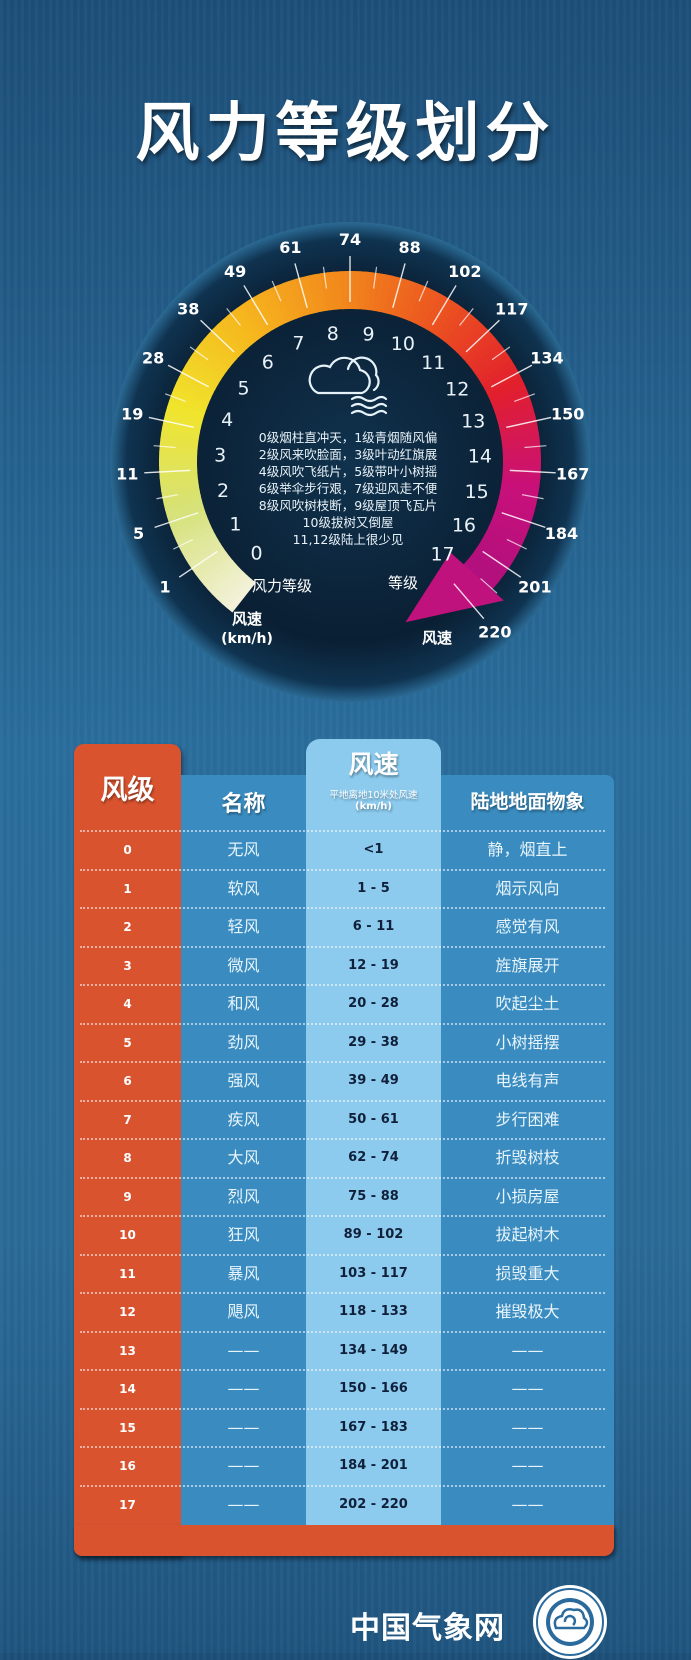  I want to click on table-row: 7 疾风 50 - 61 步行困难, so click(344, 1120).